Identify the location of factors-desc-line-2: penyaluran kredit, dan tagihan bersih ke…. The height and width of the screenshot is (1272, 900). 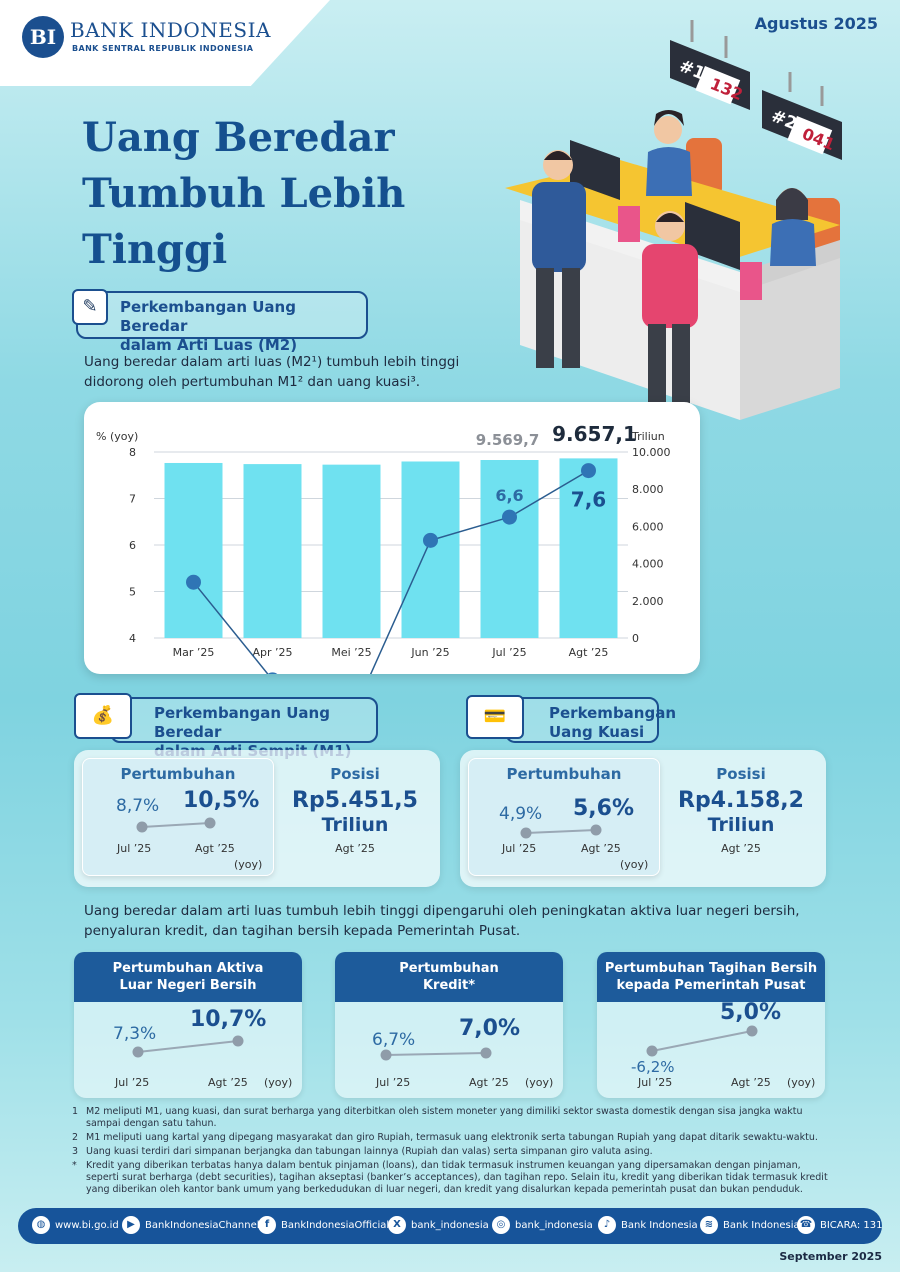
(302, 931).